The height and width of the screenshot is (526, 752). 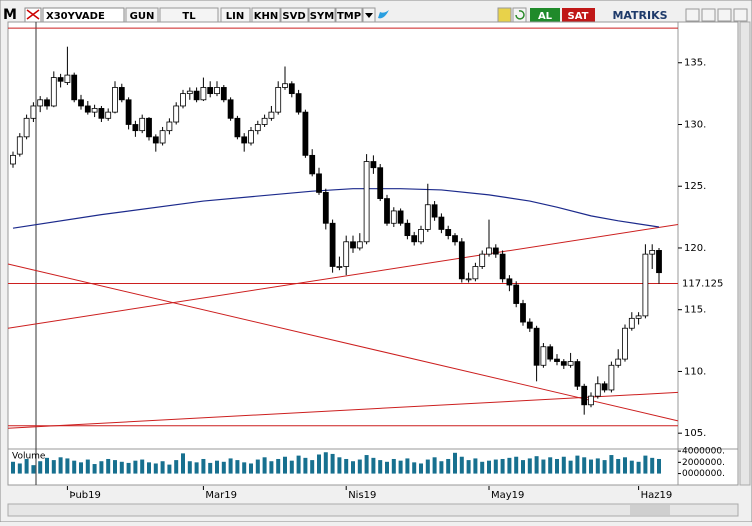 I want to click on x-tick-label: May19, so click(x=507, y=495).